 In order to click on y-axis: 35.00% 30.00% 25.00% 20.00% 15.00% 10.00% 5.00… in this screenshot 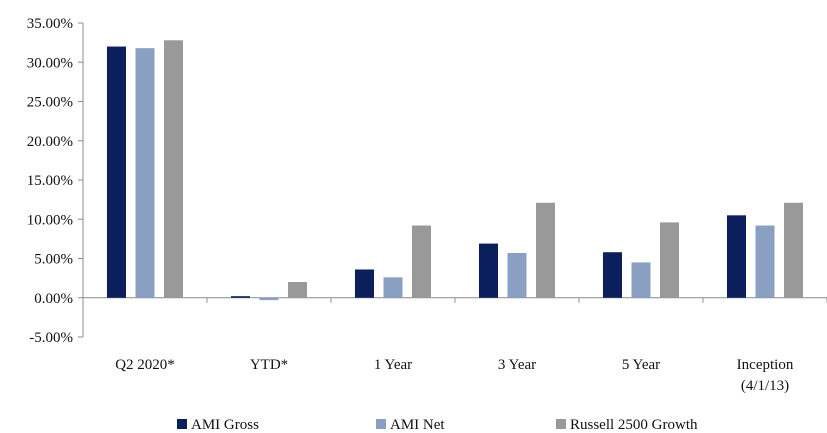, I will do `click(55, 181)`.